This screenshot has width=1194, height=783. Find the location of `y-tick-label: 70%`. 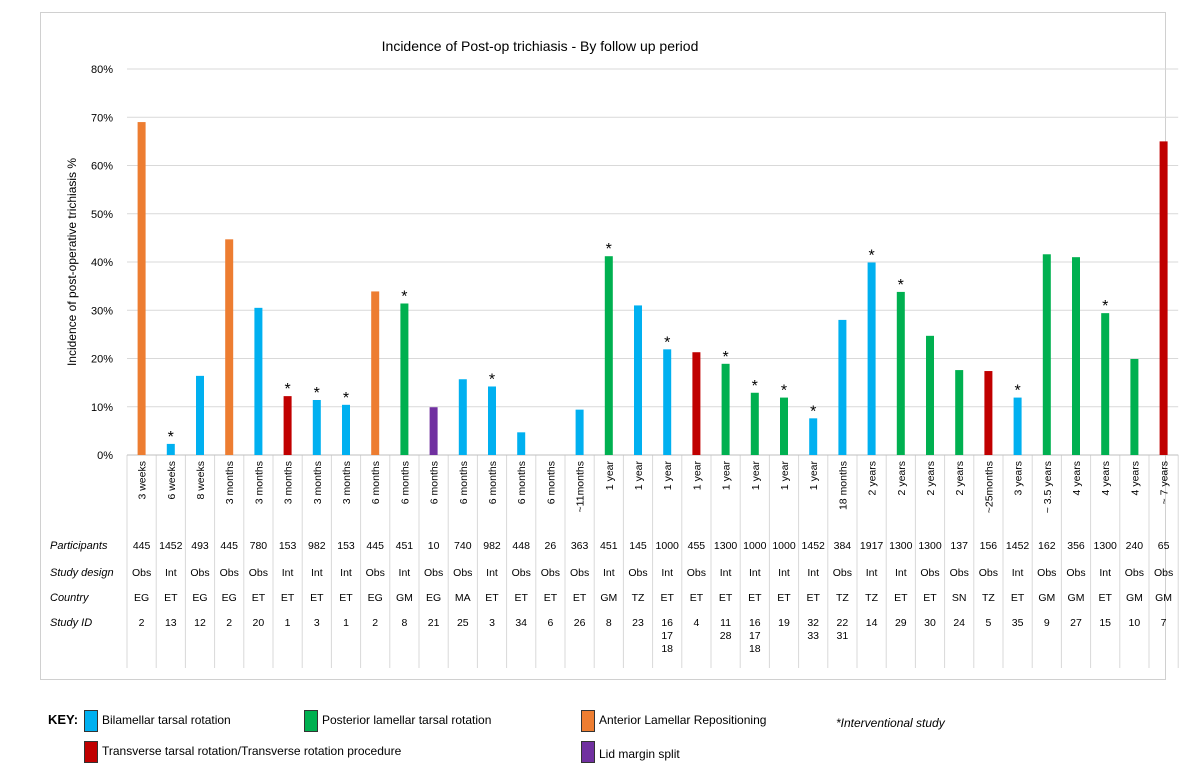

y-tick-label: 70% is located at coordinates (102, 118).